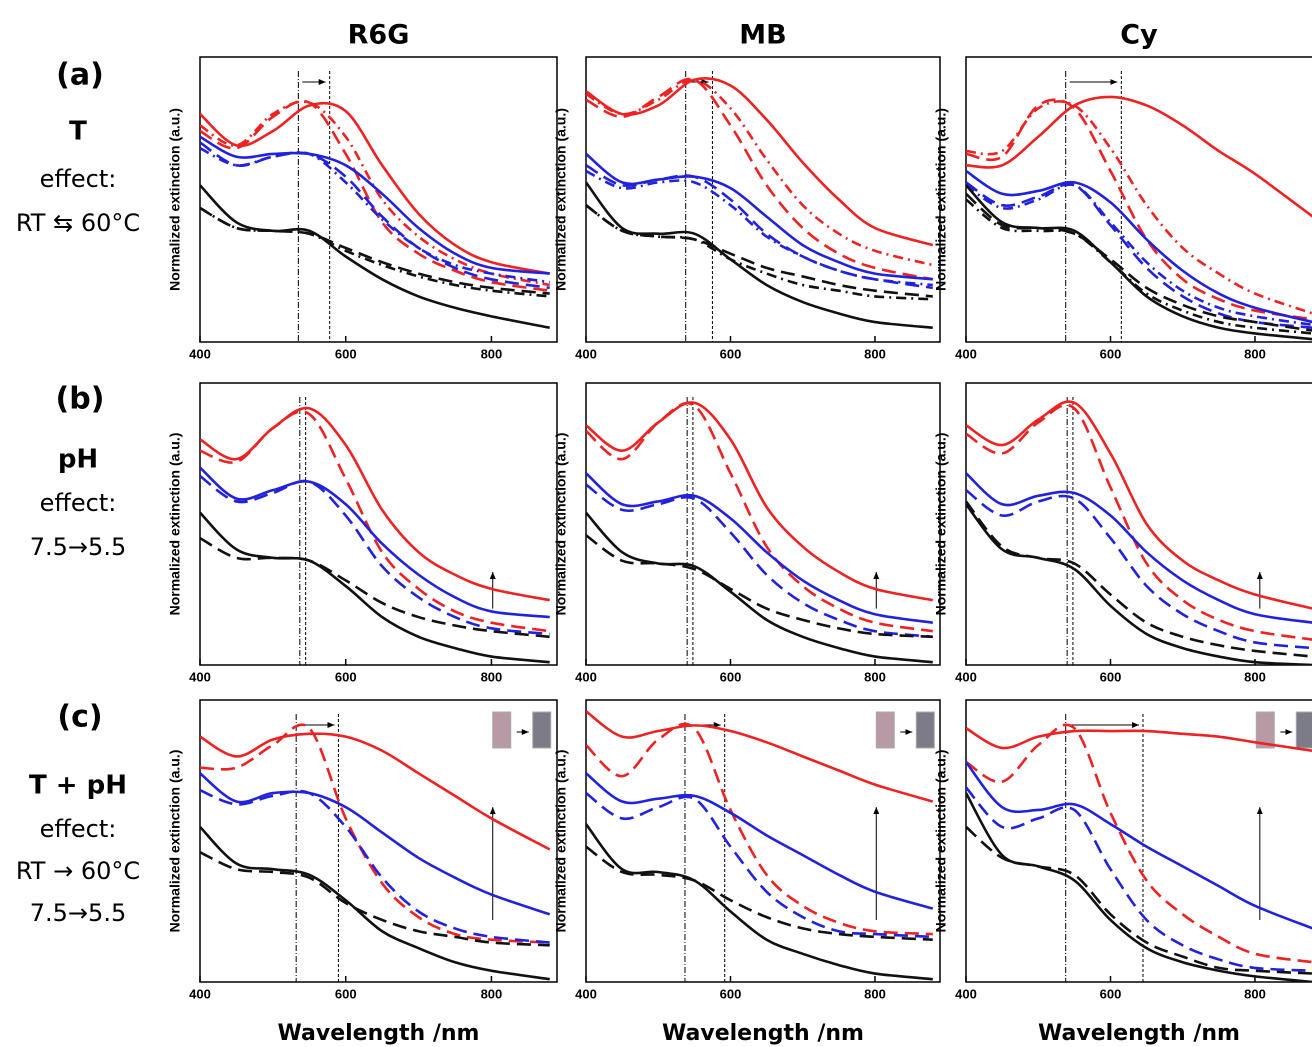 The width and height of the screenshot is (1312, 1047). What do you see at coordinates (78, 786) in the screenshot?
I see `row-text: T + pH` at bounding box center [78, 786].